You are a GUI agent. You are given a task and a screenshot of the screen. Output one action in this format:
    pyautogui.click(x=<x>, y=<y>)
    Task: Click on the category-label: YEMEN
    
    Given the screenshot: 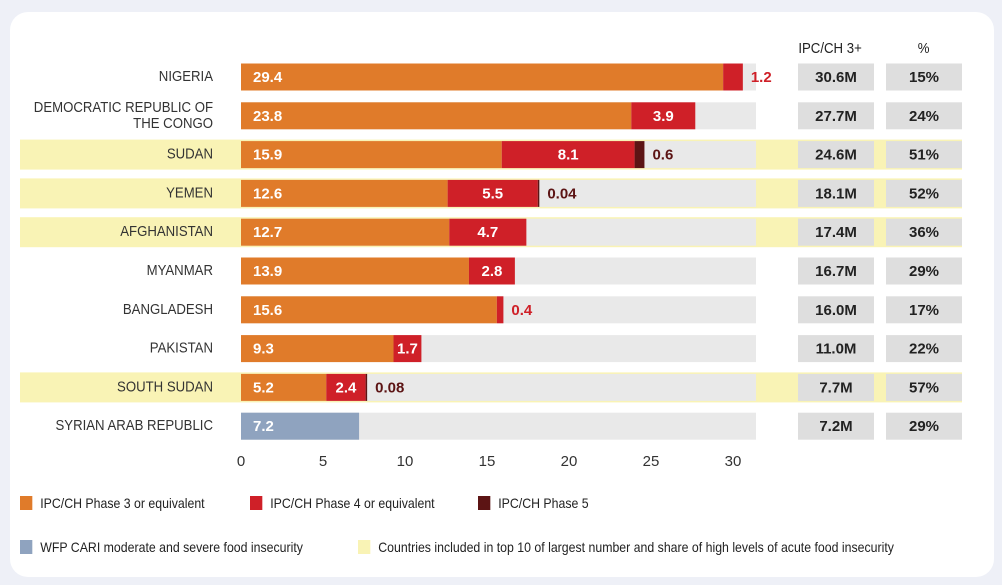 What is the action you would take?
    pyautogui.click(x=189, y=192)
    